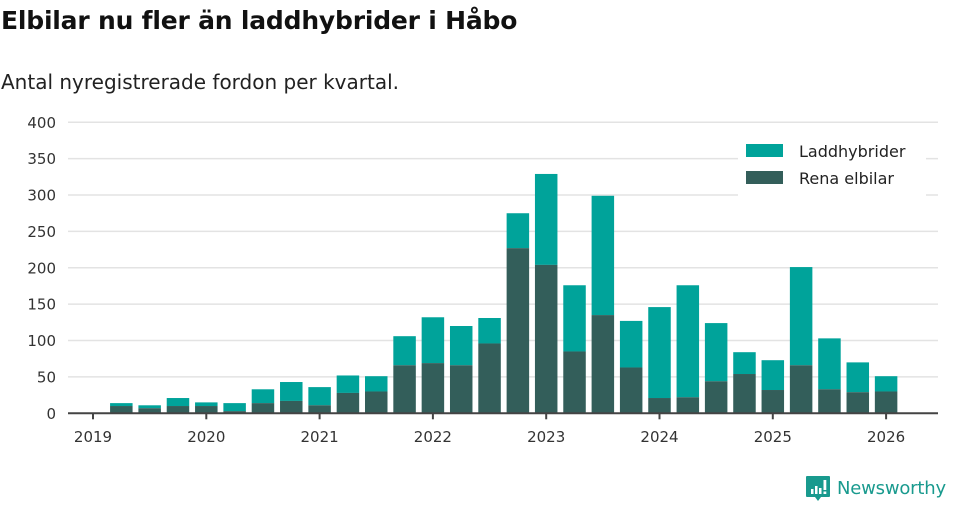  What do you see at coordinates (93, 437) in the screenshot?
I see `x-tick-label: 2019` at bounding box center [93, 437].